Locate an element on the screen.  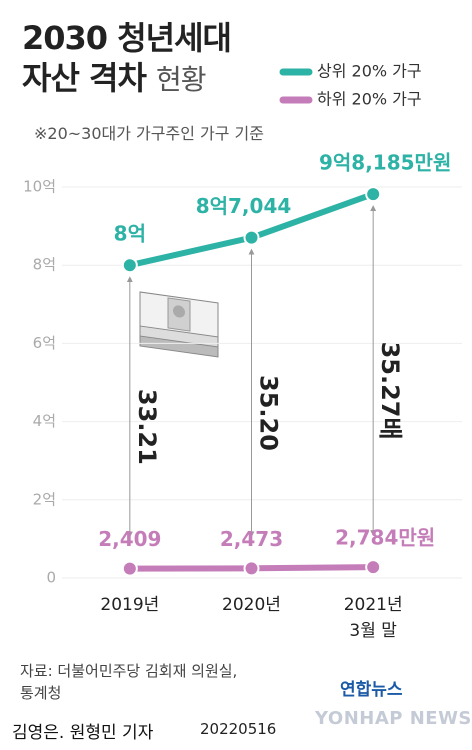
ratio-label: 35.27배 is located at coordinates (390, 391).